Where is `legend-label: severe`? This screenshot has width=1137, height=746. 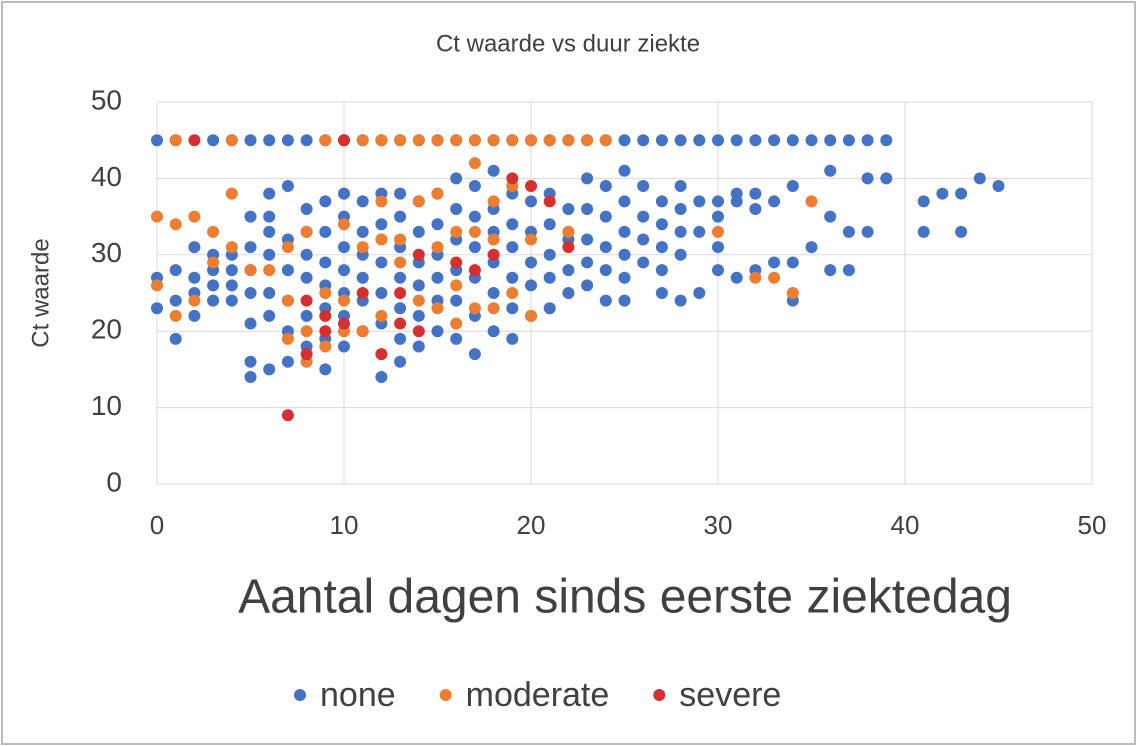 legend-label: severe is located at coordinates (730, 695).